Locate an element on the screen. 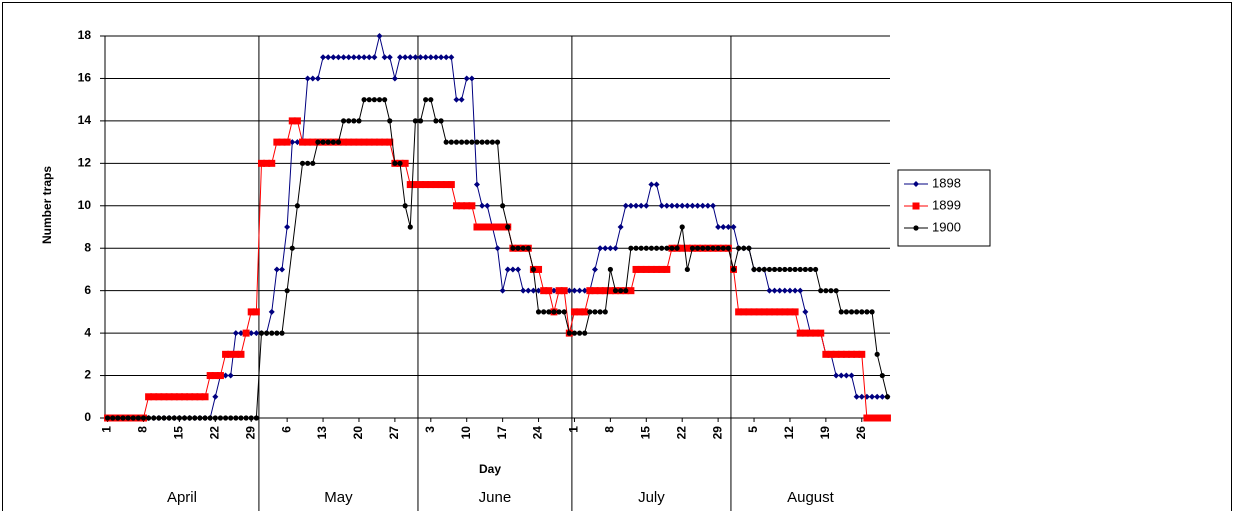 The image size is (1234, 511). y-tick-label: 18 is located at coordinates (85, 35).